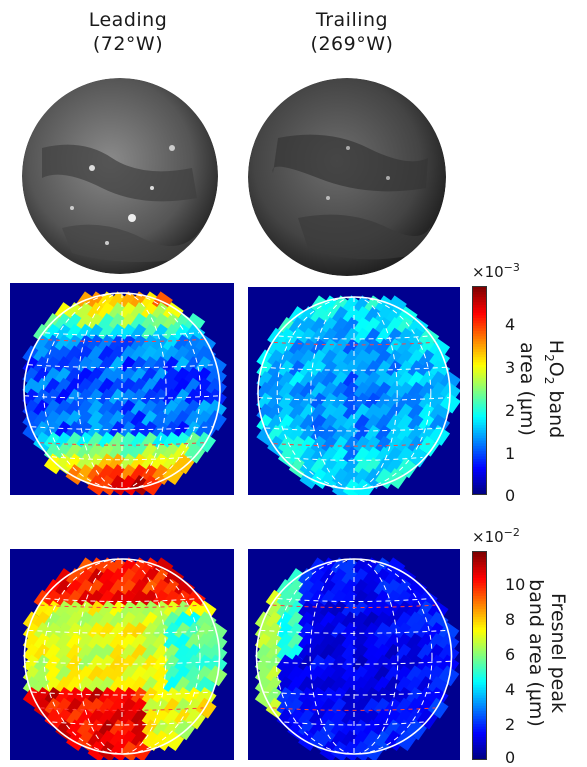 This screenshot has width=587, height=767. What do you see at coordinates (352, 20) in the screenshot?
I see `trailing-name: Trailing` at bounding box center [352, 20].